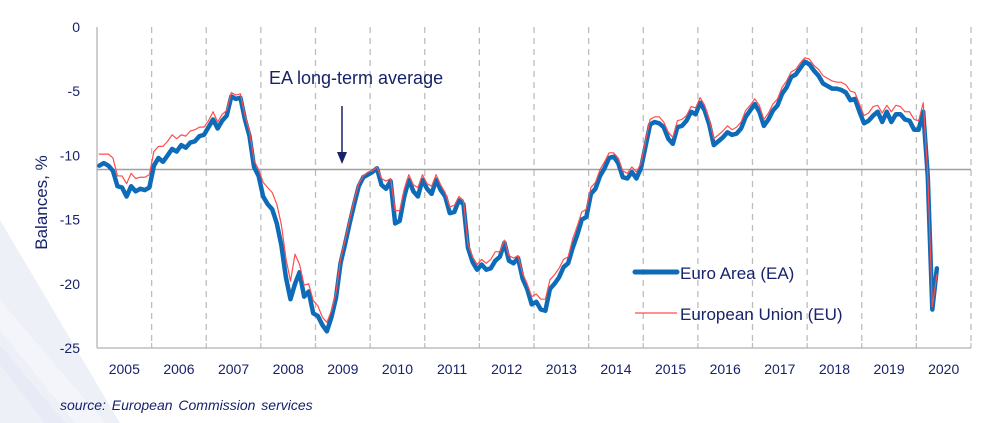  Describe the element at coordinates (41, 202) in the screenshot. I see `y-axis-title: Balances, %` at that location.